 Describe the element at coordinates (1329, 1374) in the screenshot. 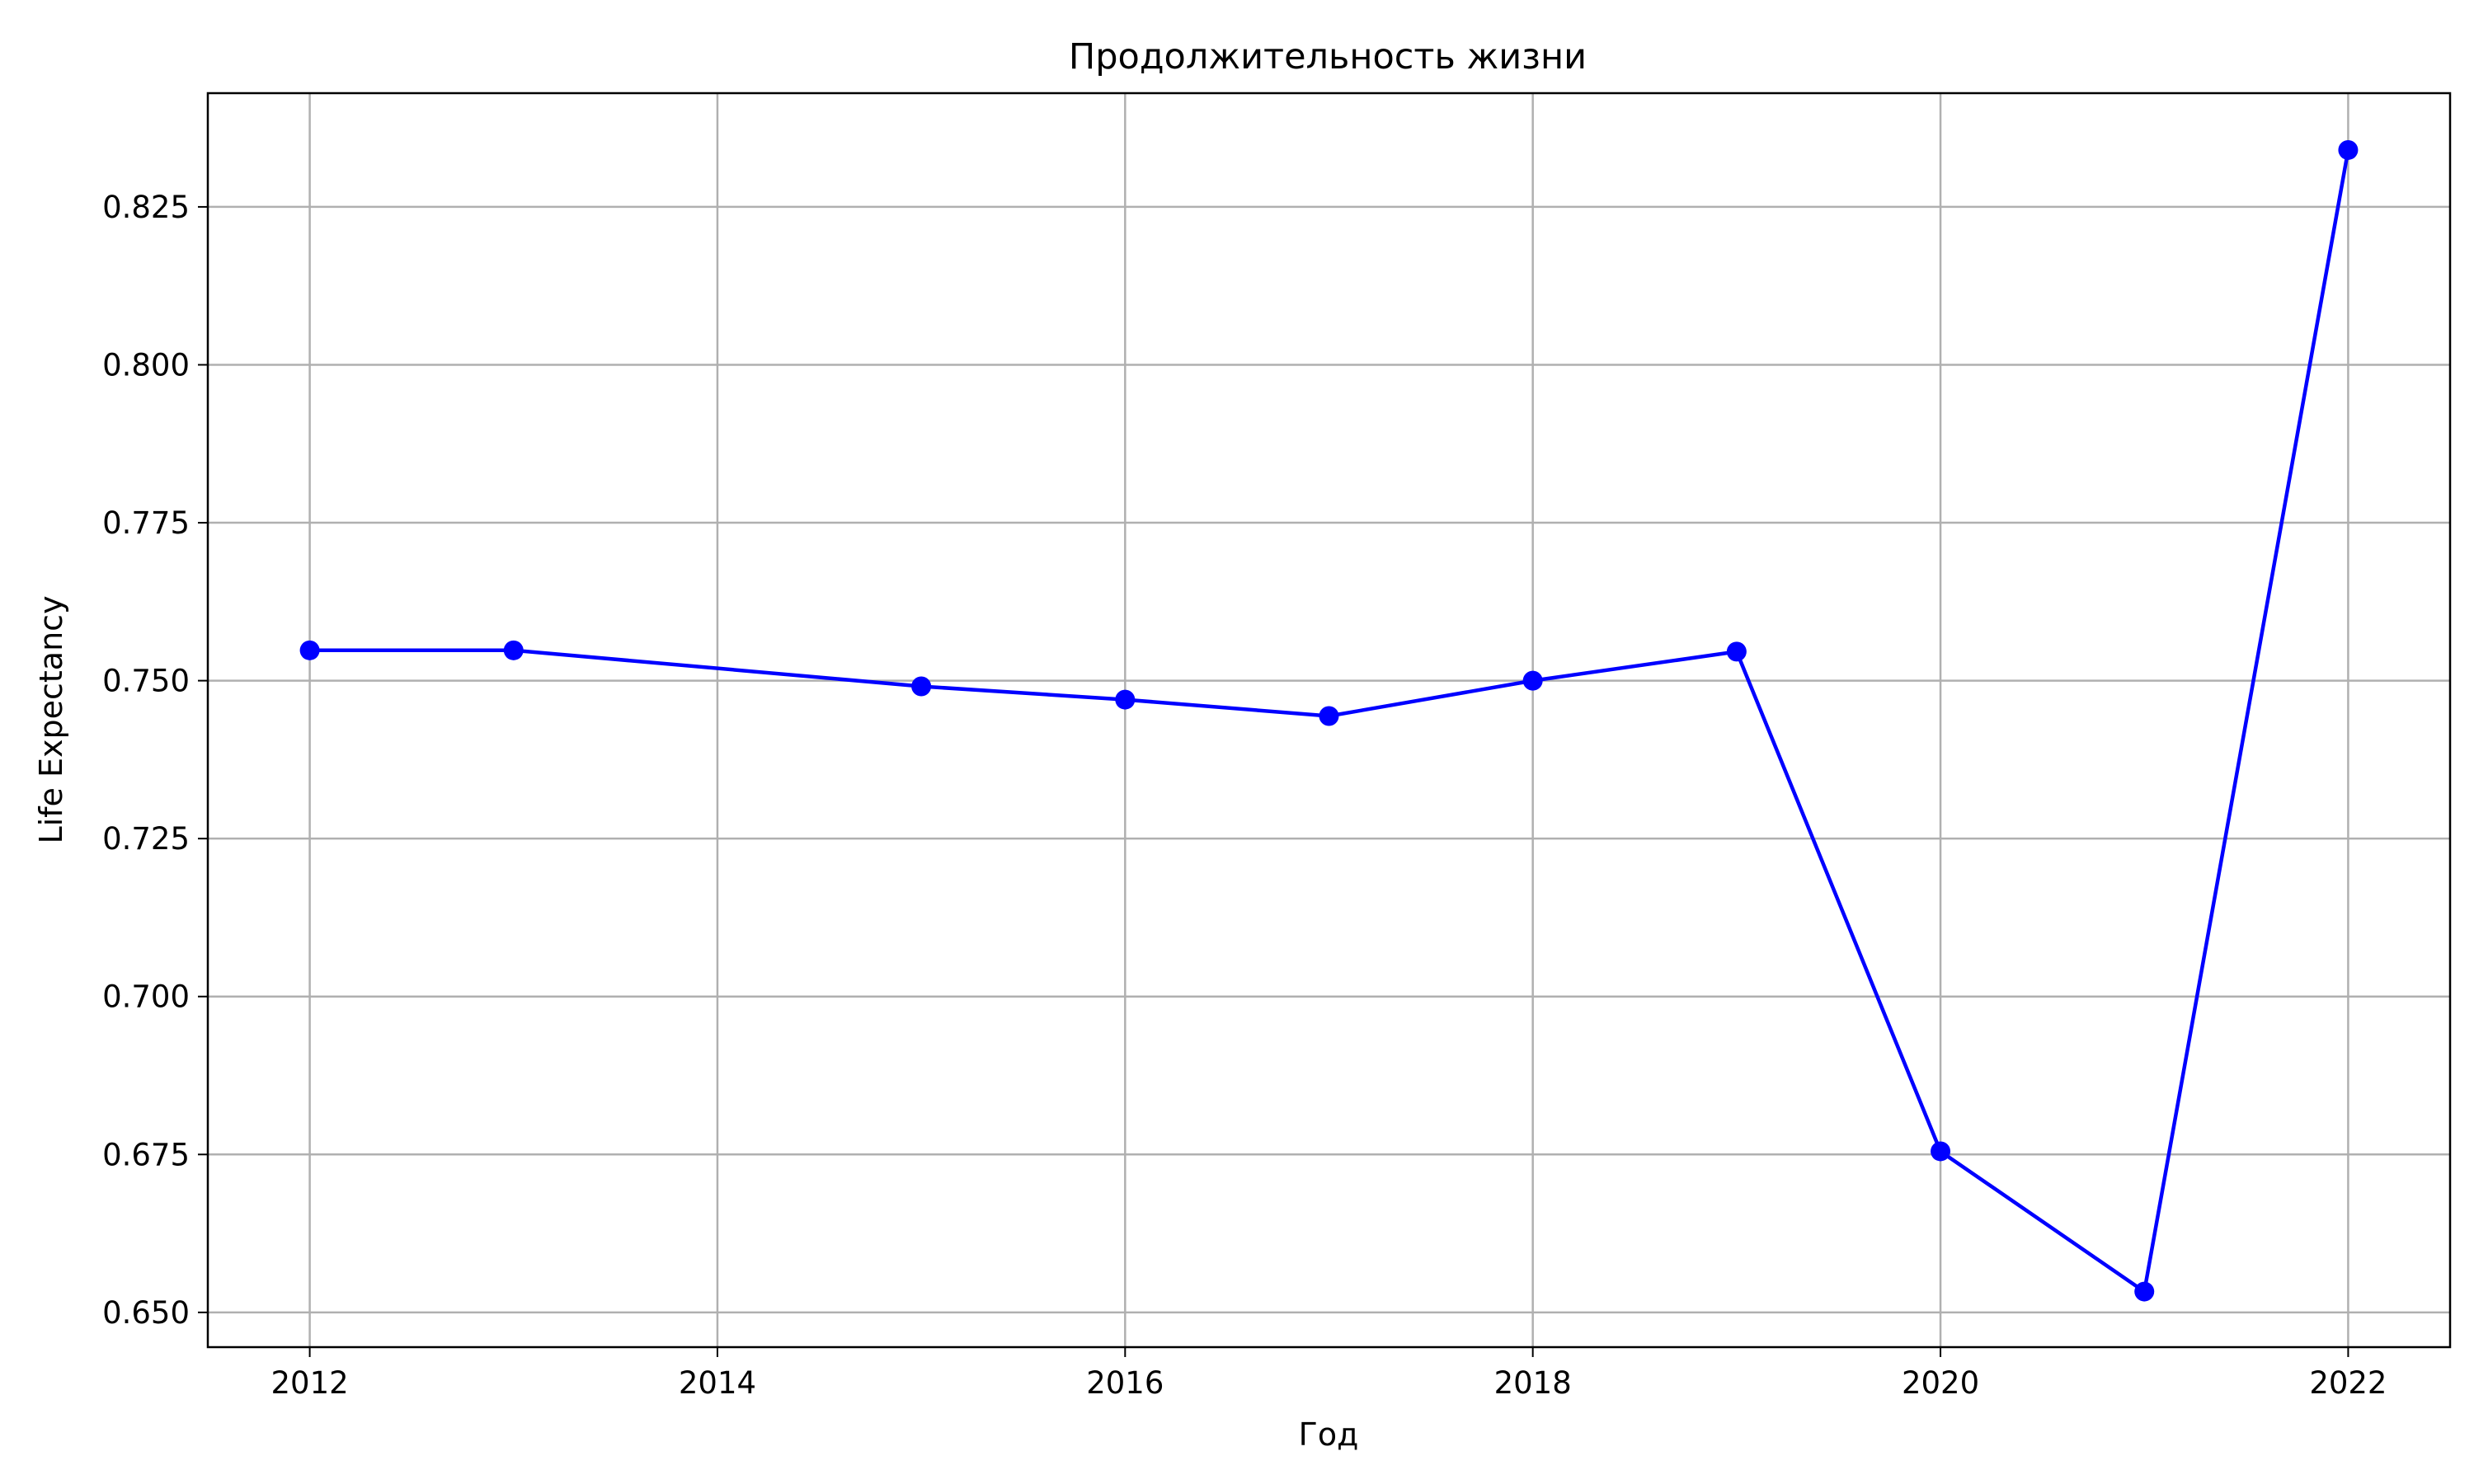

I see `x-axis: 2012 2014 2016 2018 2020 2022` at that location.